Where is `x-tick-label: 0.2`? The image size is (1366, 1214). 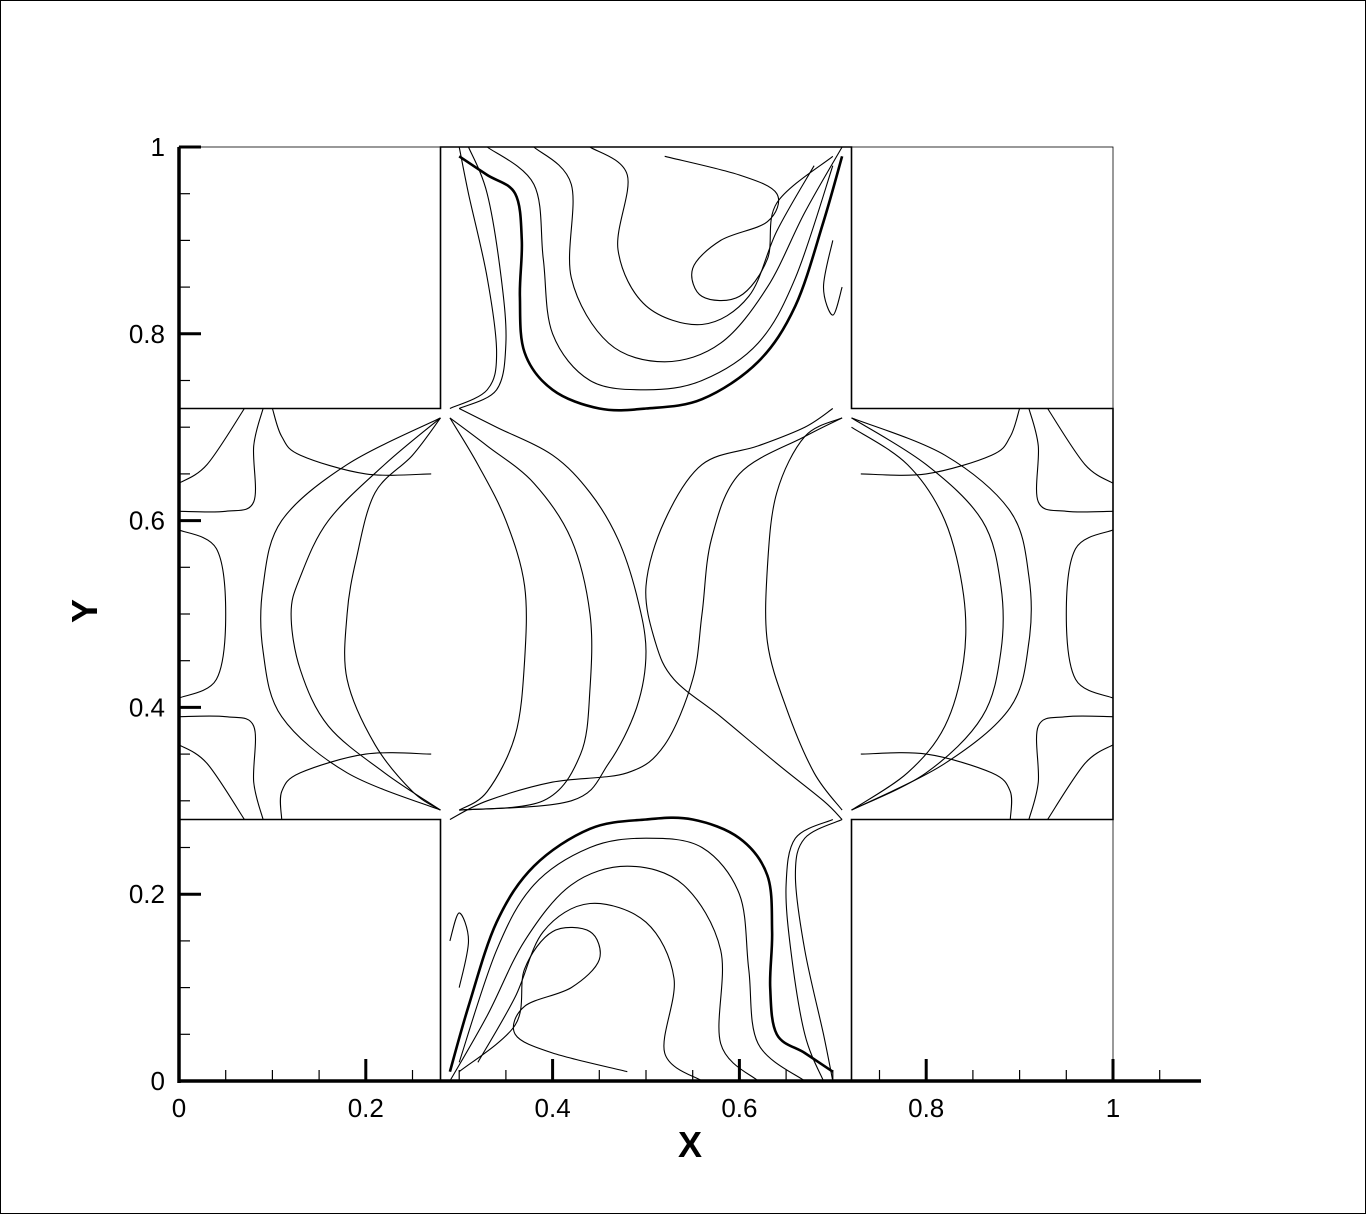
x-tick-label: 0.2 is located at coordinates (366, 1108).